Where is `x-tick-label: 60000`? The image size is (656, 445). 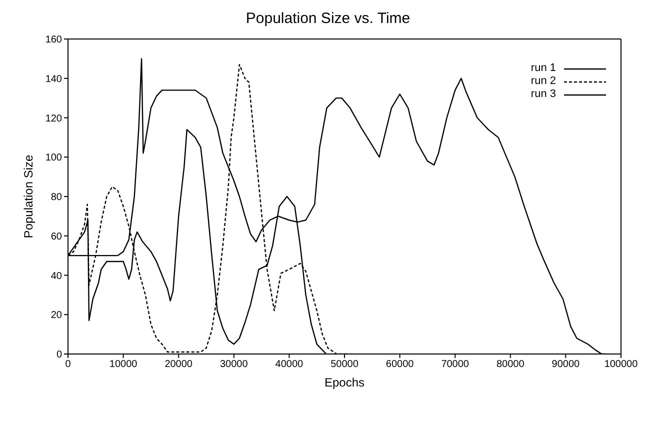
x-tick-label: 60000 is located at coordinates (400, 364).